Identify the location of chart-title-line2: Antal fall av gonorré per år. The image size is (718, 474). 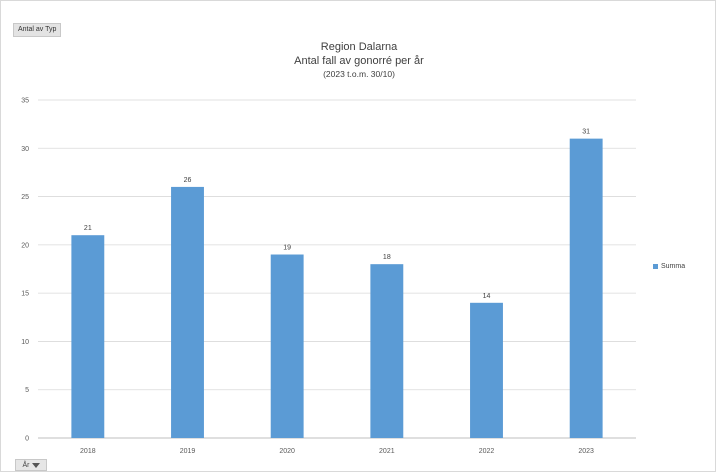
(359, 61).